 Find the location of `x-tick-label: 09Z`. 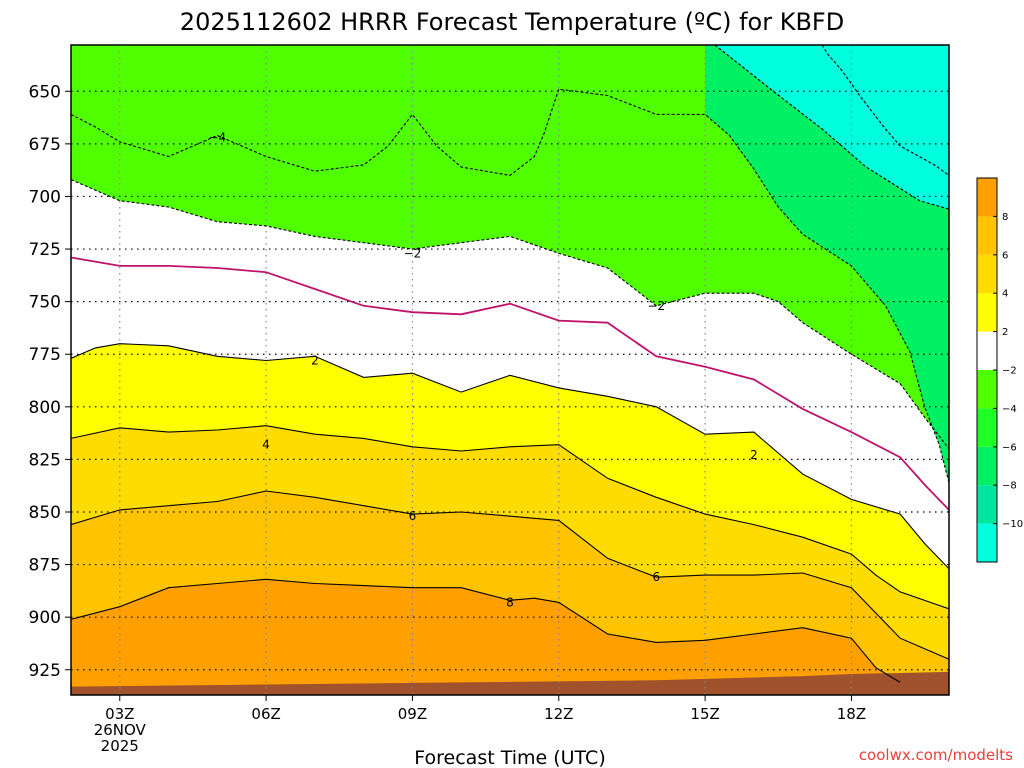

x-tick-label: 09Z is located at coordinates (412, 714).